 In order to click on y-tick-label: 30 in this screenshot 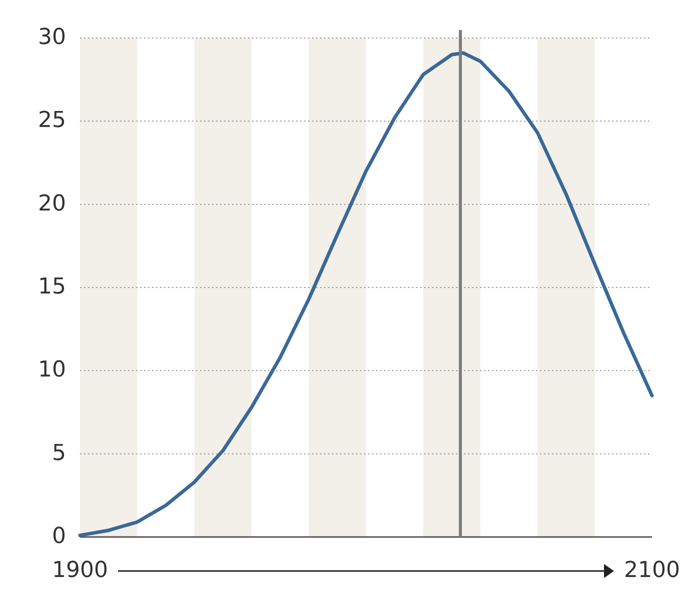, I will do `click(52, 37)`.